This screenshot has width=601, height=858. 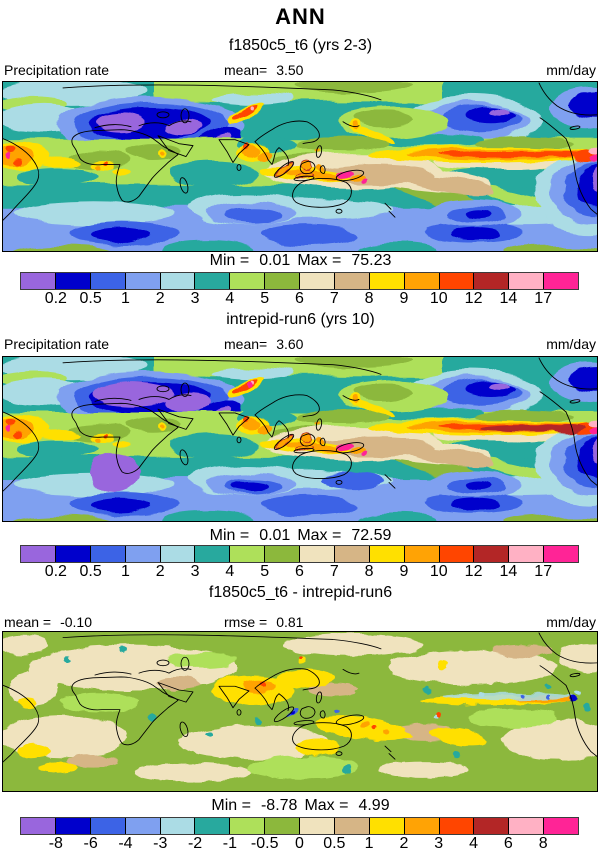 I want to click on panel1-min-label: Min =, so click(x=229, y=260).